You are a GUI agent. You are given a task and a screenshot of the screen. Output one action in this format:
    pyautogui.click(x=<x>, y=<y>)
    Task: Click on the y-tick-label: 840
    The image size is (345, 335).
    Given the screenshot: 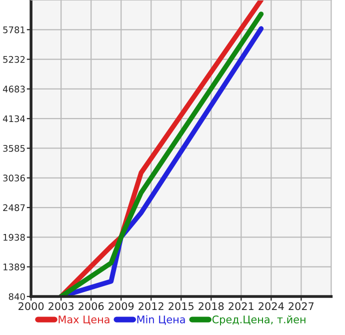 What is the action you would take?
    pyautogui.click(x=16, y=296)
    